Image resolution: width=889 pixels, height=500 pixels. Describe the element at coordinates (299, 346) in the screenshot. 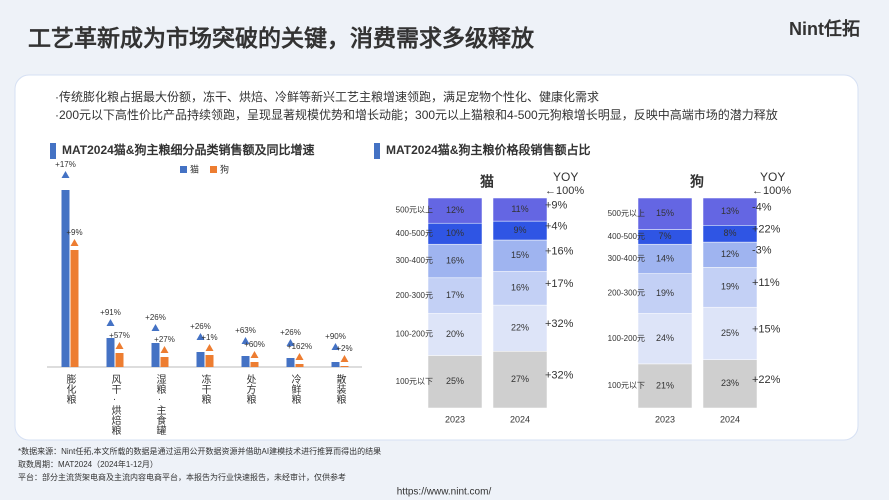

I see `growth-label: +162%` at that location.